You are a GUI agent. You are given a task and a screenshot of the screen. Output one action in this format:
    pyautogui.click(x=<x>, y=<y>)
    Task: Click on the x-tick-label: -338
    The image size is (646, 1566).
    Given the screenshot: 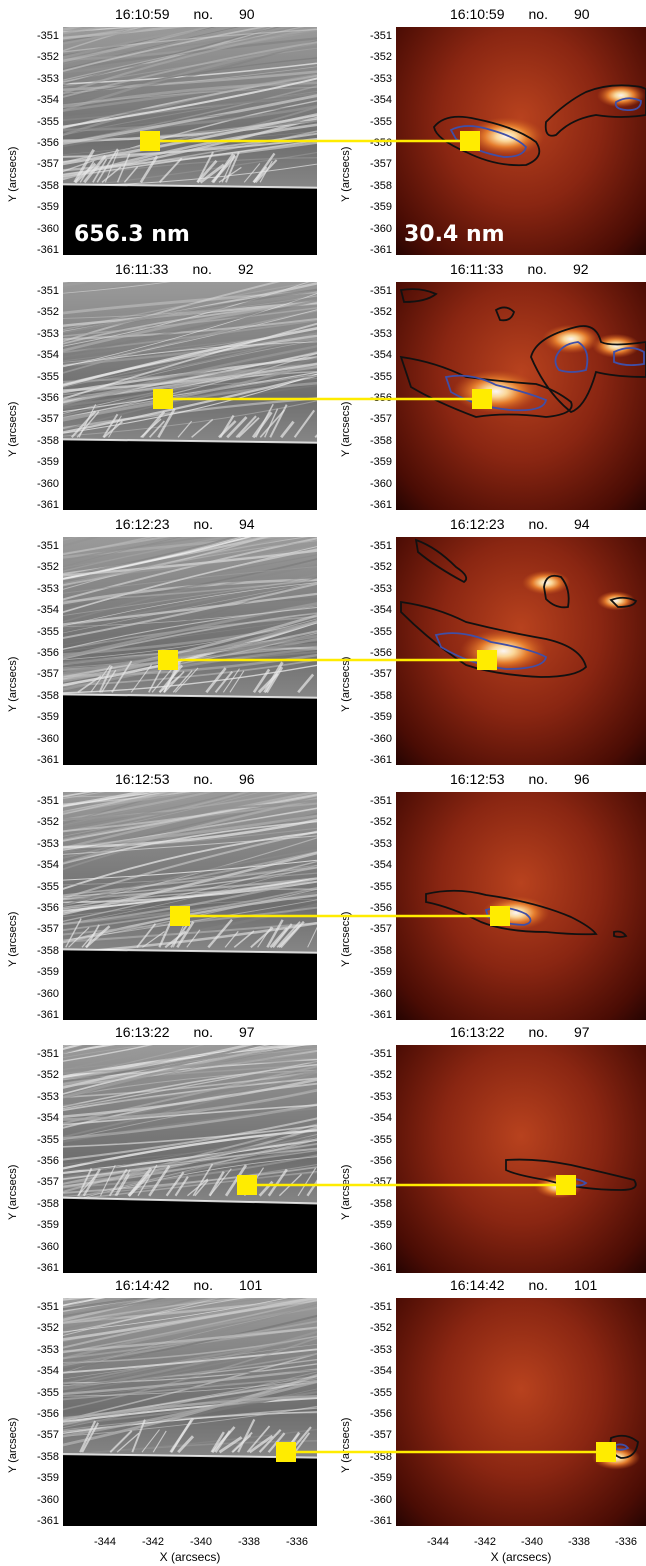 What is the action you would take?
    pyautogui.click(x=249, y=1542)
    